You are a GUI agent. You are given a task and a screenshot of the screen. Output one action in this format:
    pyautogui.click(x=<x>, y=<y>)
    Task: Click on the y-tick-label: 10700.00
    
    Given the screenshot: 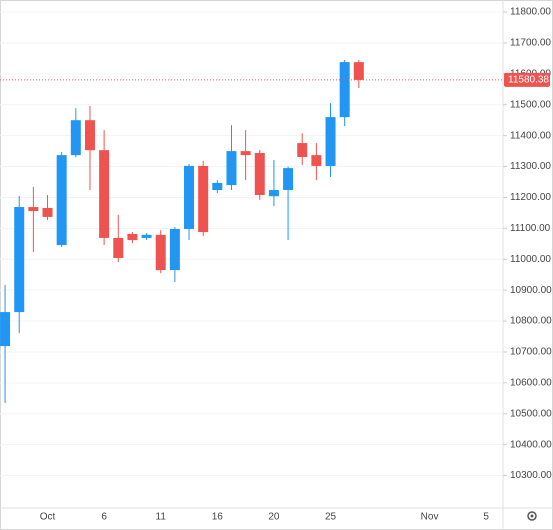 What is the action you would take?
    pyautogui.click(x=531, y=352)
    